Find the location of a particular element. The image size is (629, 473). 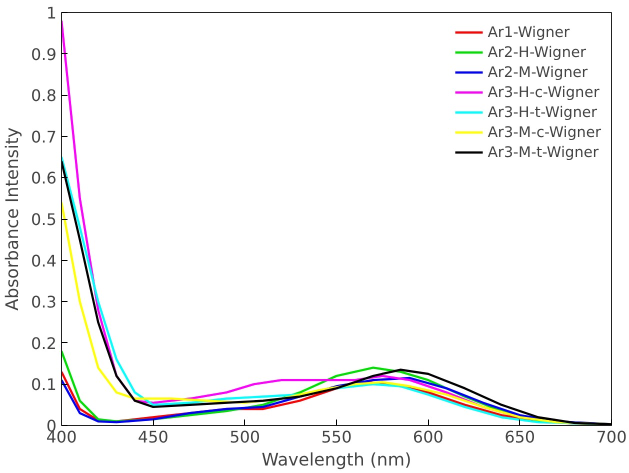

legend-label: Ar1-Wigner is located at coordinates (529, 32).